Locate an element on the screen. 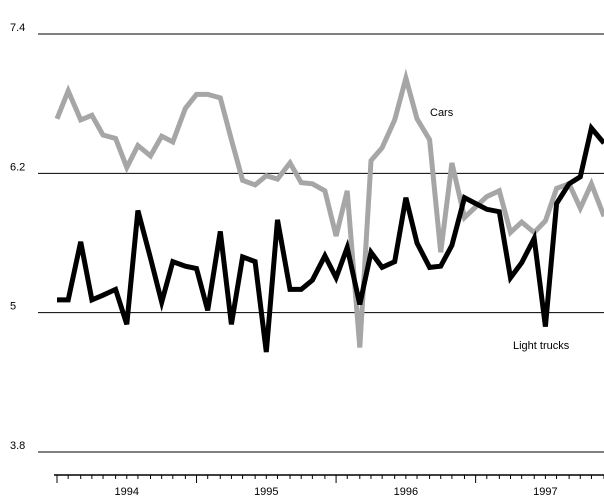 This screenshot has height=496, width=604. y-tick-label: 5 is located at coordinates (13, 307).